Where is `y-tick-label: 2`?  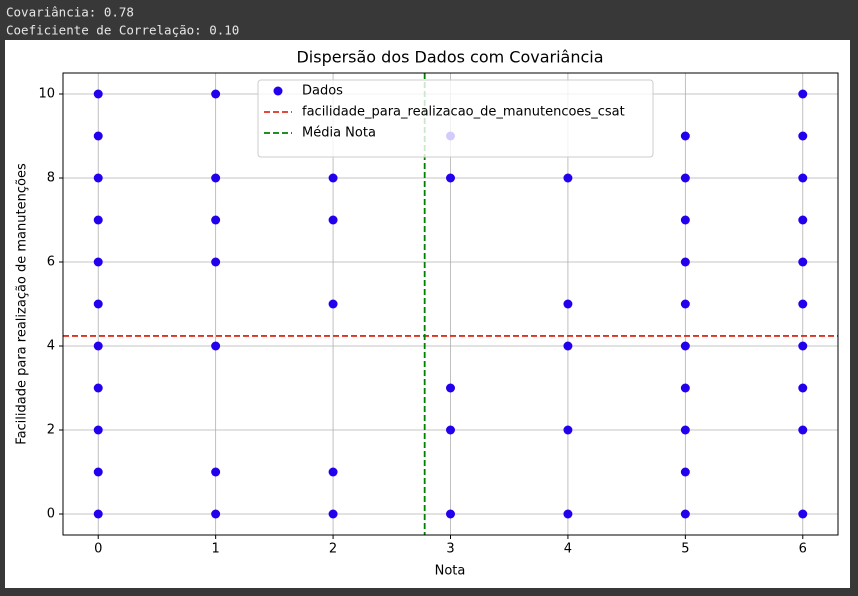
y-tick-label: 2 is located at coordinates (51, 430).